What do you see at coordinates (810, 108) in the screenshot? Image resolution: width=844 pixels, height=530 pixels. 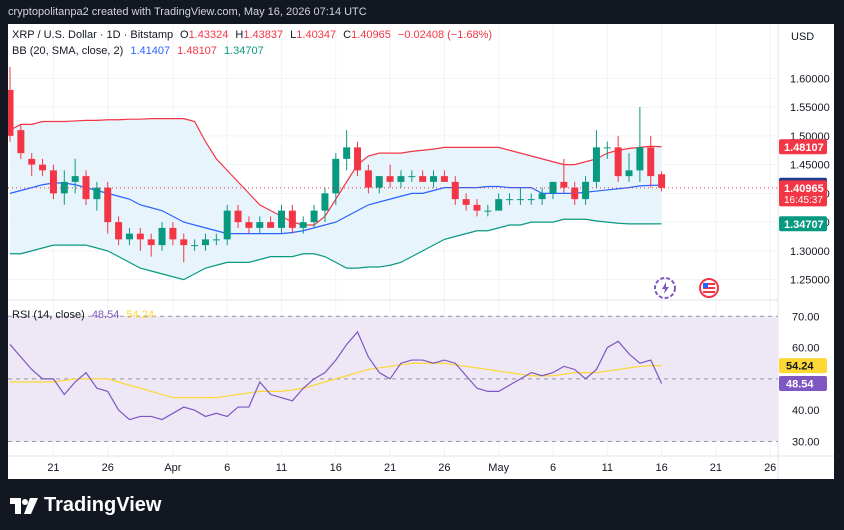 I see `price-tick-label: 1.55000` at bounding box center [810, 108].